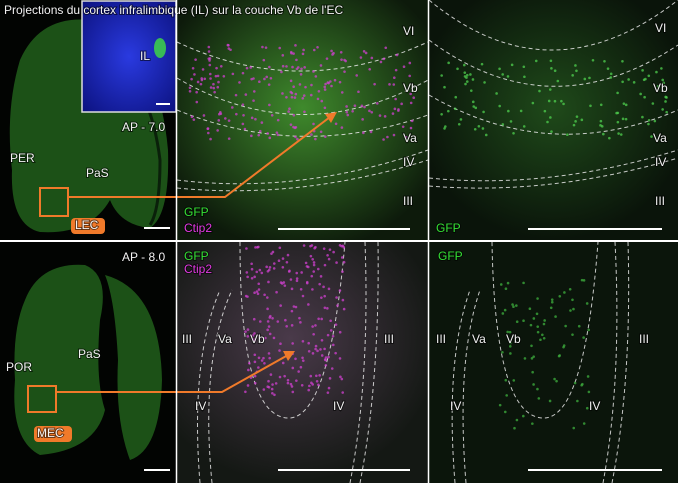 The image size is (678, 483). What do you see at coordinates (196, 212) in the screenshot?
I see `channel-label: GFP` at bounding box center [196, 212].